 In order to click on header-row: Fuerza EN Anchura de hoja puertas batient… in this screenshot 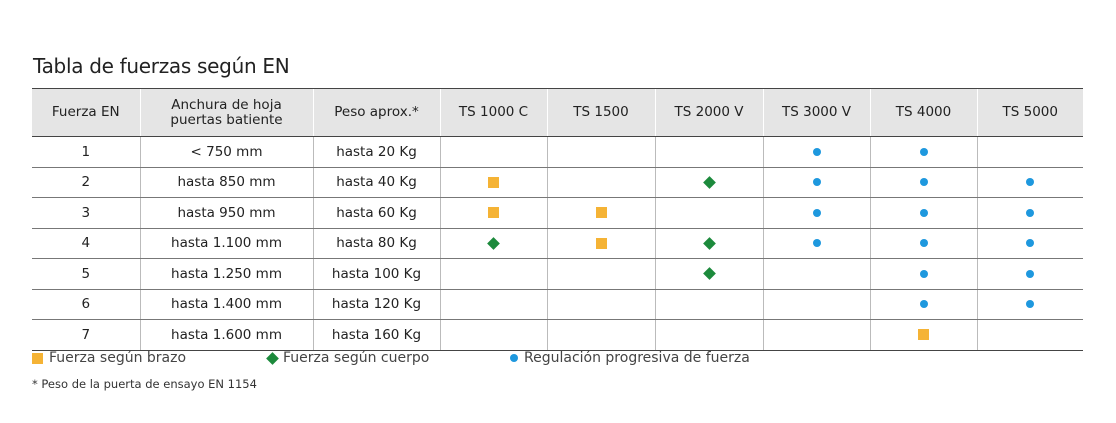, I will do `click(557, 112)`.